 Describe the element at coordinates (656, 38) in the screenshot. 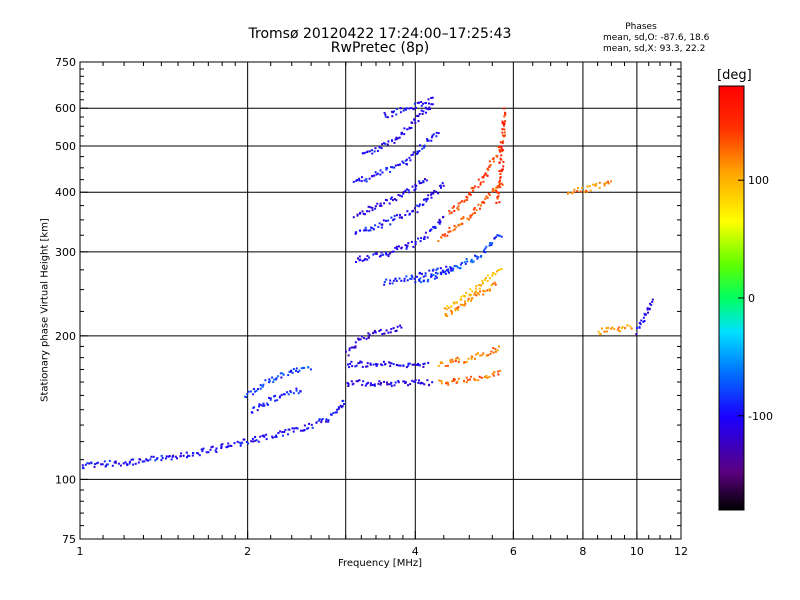

I see `phase-stats-o-mode: mean, sd,O: -87.6, 18.6` at that location.